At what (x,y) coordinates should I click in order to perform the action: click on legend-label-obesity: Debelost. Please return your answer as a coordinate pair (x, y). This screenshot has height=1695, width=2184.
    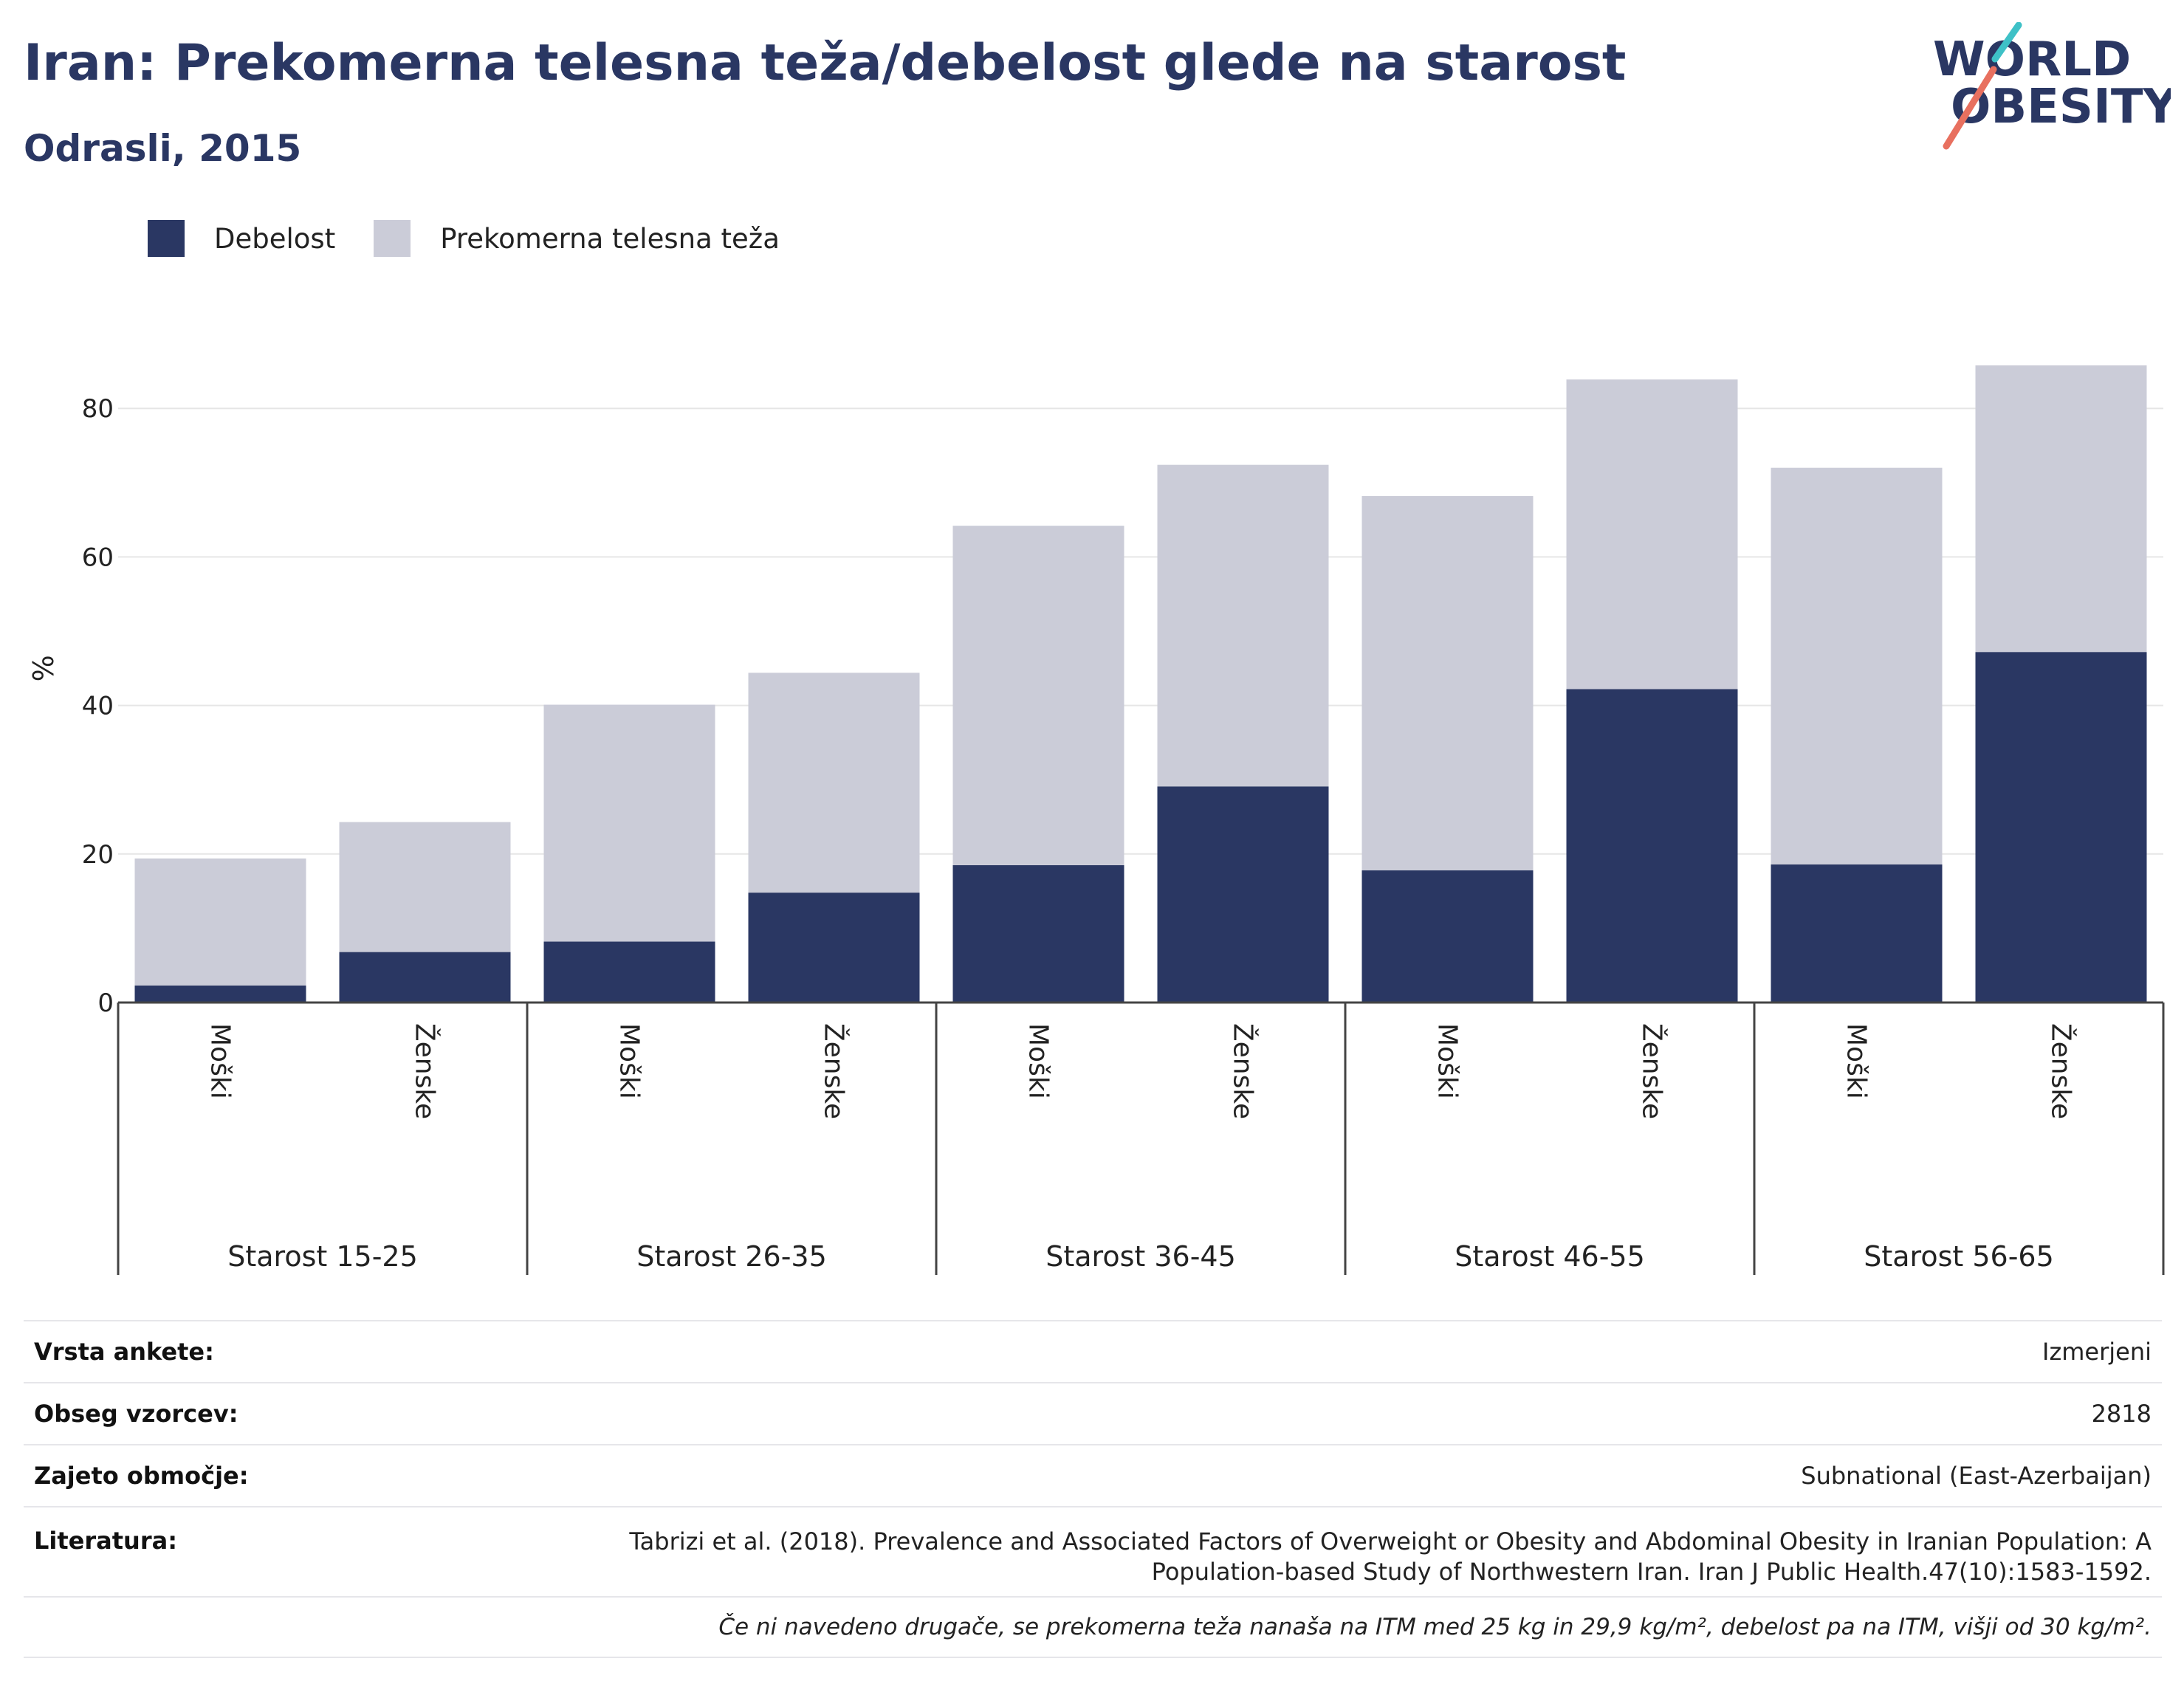
    Looking at the image, I should click on (275, 238).